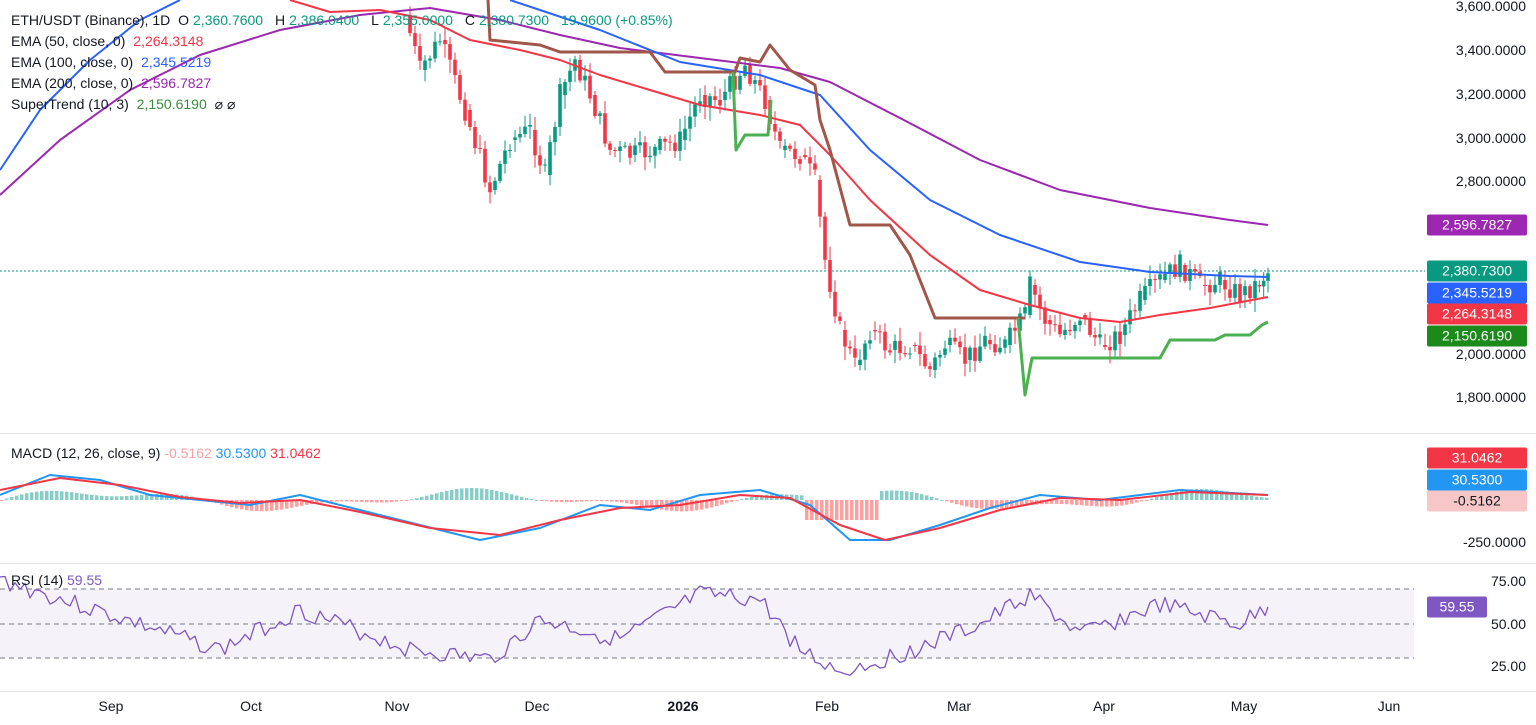 Image resolution: width=1536 pixels, height=725 pixels. I want to click on symbol-label: ETH/USDT (Binance), 1D, so click(91, 20).